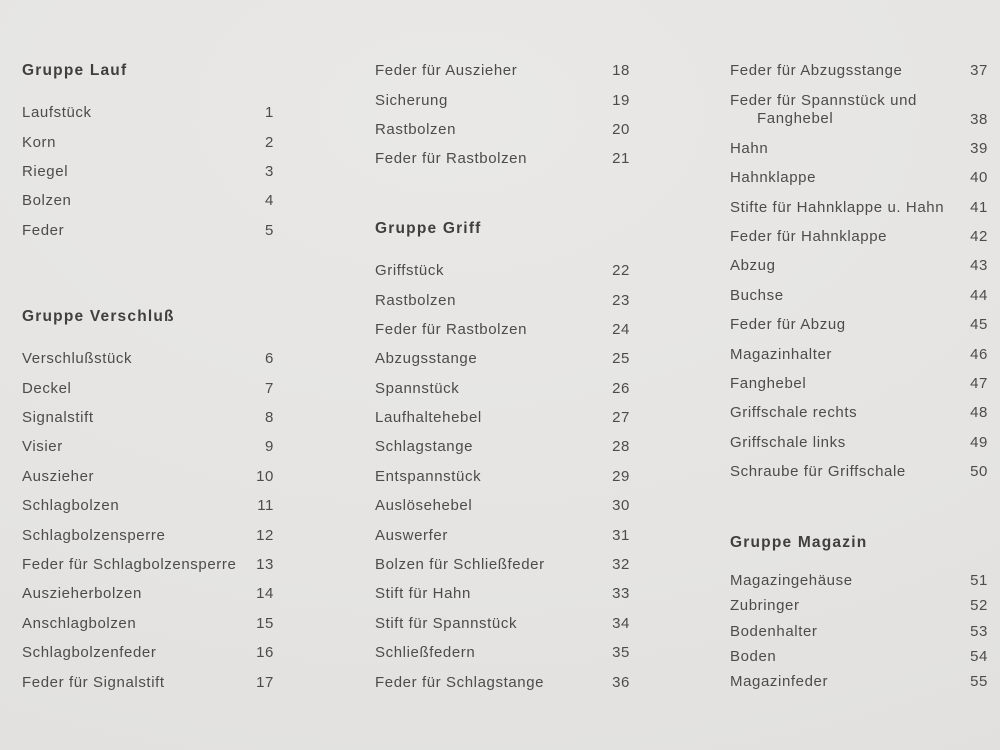  Describe the element at coordinates (502, 417) in the screenshot. I see `list-item: Laufhaltehebel 27` at that location.